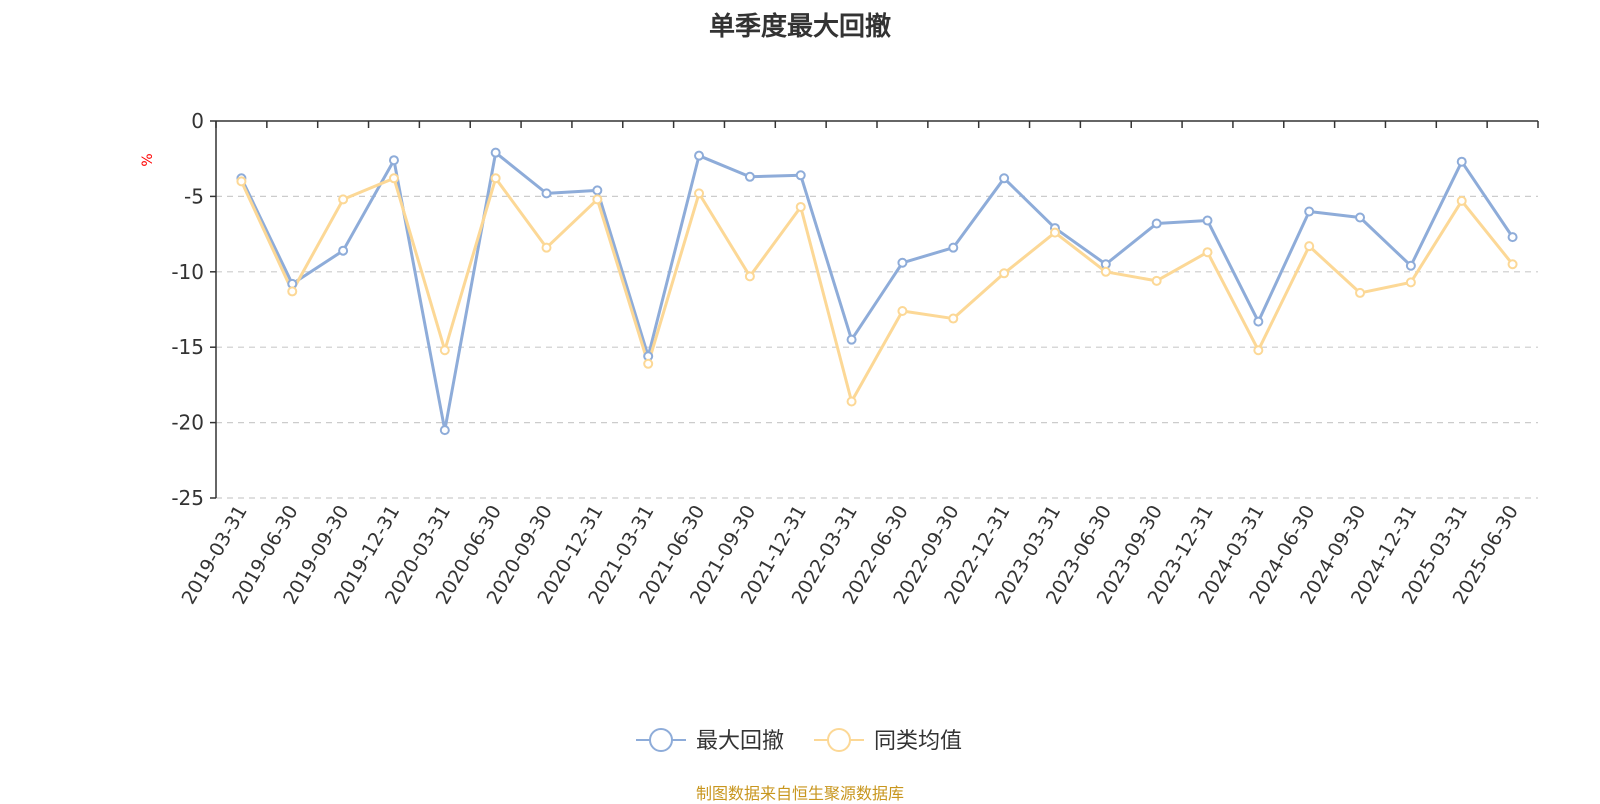 Image resolution: width=1600 pixels, height=804 pixels. I want to click on legend-item: 最大回撤, so click(710, 741).